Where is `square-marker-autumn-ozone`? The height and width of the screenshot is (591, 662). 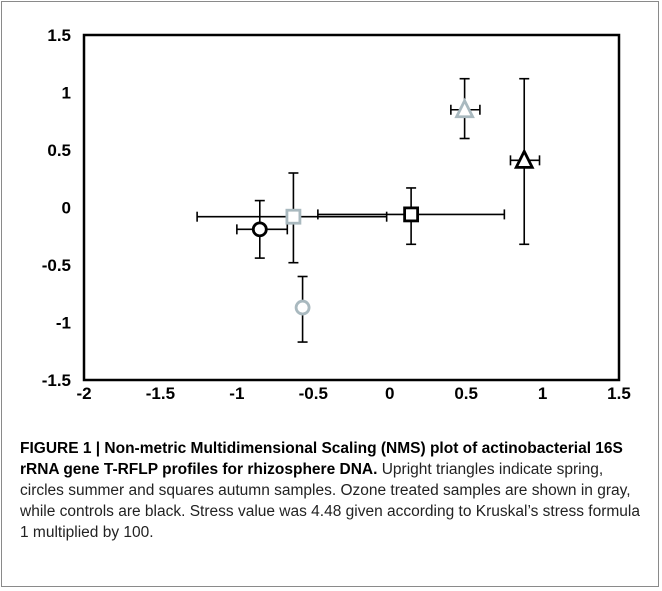
square-marker-autumn-ozone is located at coordinates (293, 216).